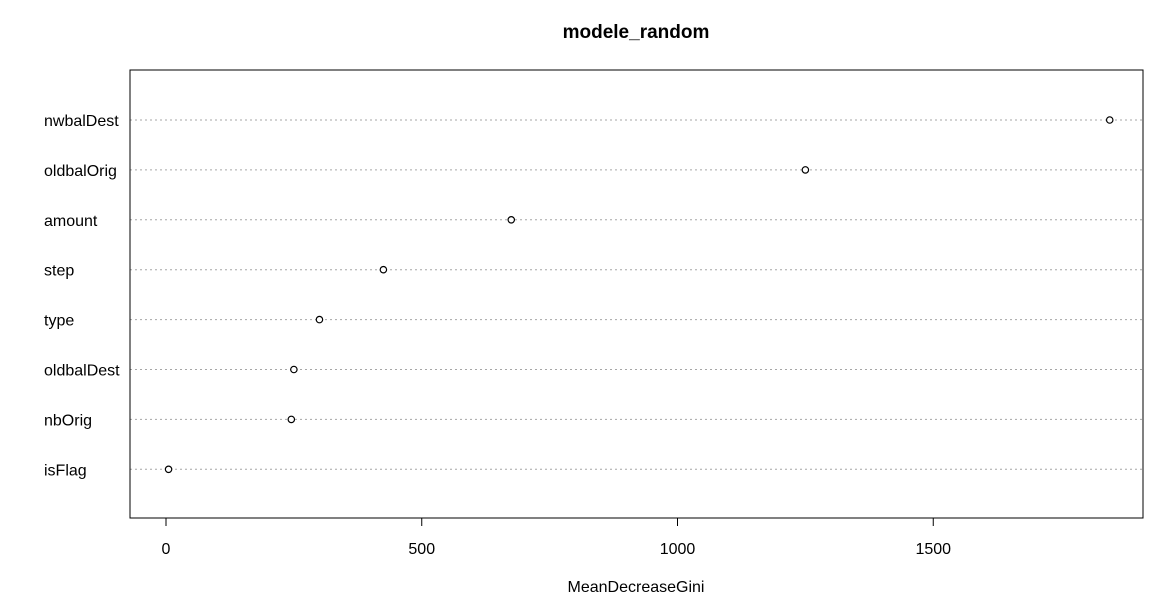 This screenshot has height=615, width=1173. What do you see at coordinates (933, 549) in the screenshot?
I see `x-tick-label-1500: 1500` at bounding box center [933, 549].